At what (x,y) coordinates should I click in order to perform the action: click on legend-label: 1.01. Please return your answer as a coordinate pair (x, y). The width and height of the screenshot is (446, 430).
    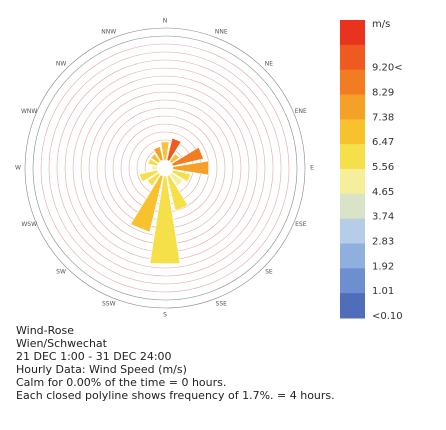
    Looking at the image, I should click on (383, 291).